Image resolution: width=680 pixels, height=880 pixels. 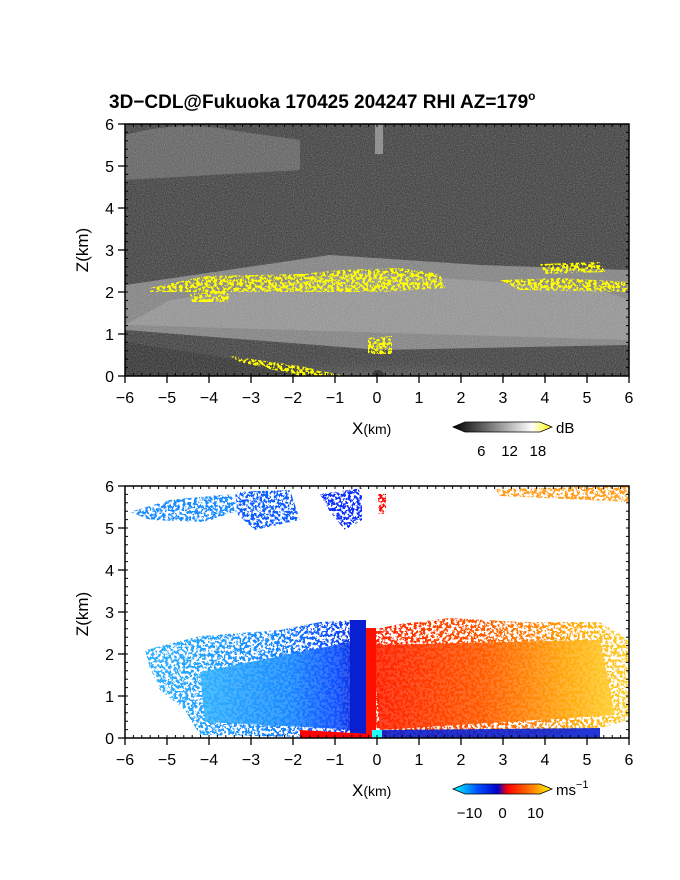 What do you see at coordinates (335, 398) in the screenshot?
I see `top-x-tick-label: −1` at bounding box center [335, 398].